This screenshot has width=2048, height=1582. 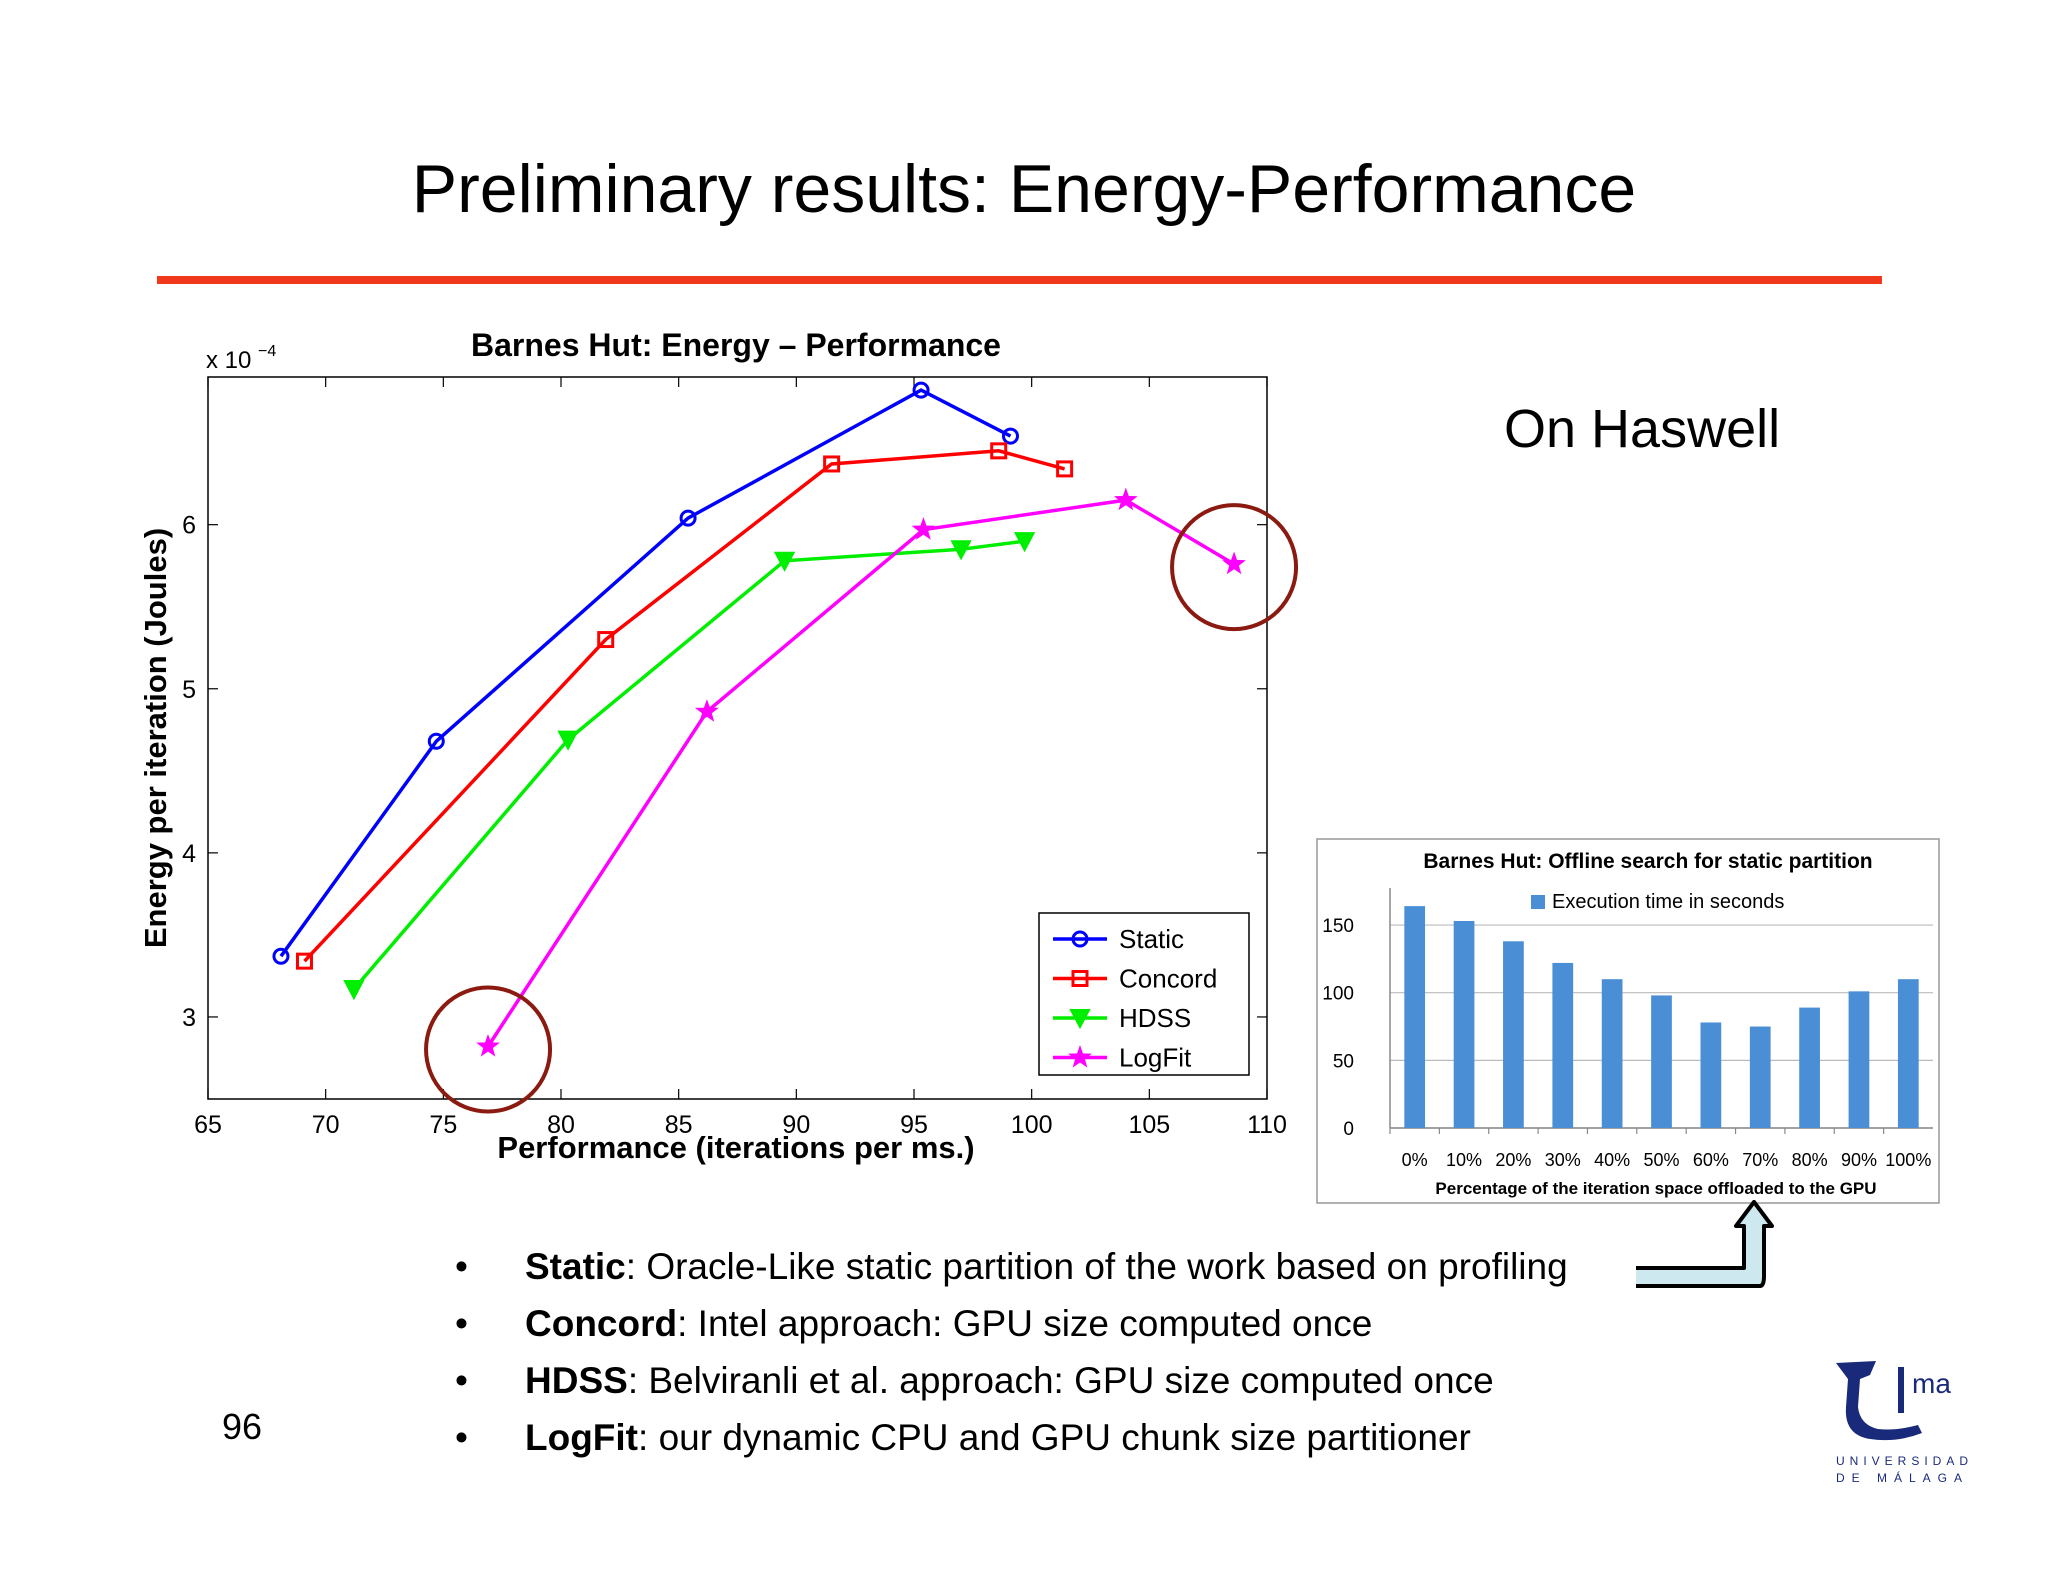 What do you see at coordinates (601, 1323) in the screenshot?
I see `bullet-term: Concord` at bounding box center [601, 1323].